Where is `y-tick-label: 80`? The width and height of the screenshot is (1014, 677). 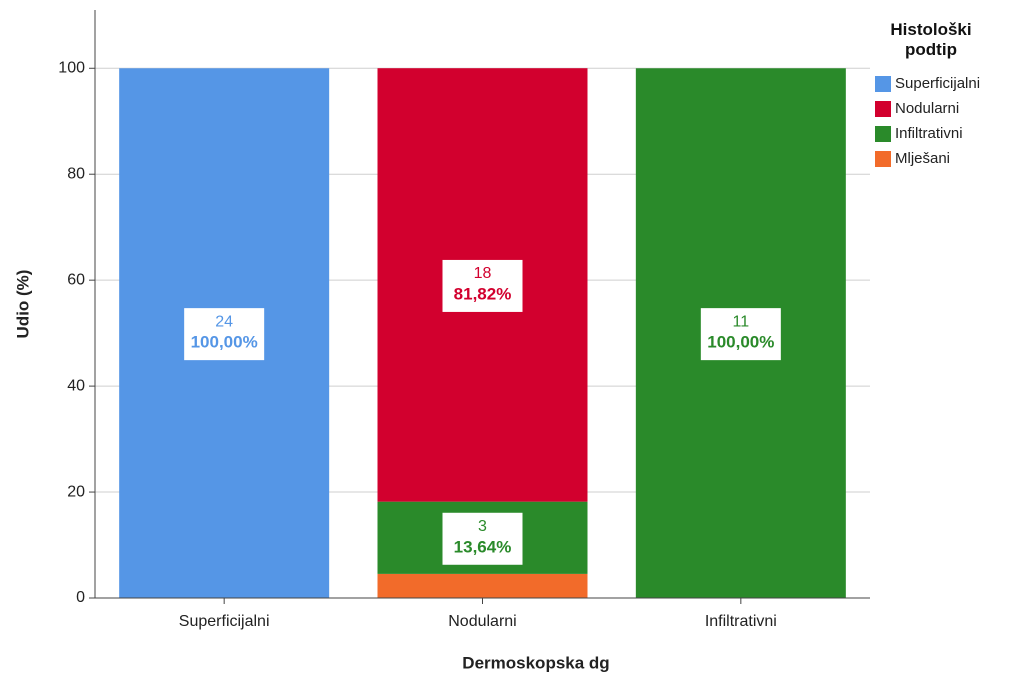
y-tick-label: 80 is located at coordinates (76, 173).